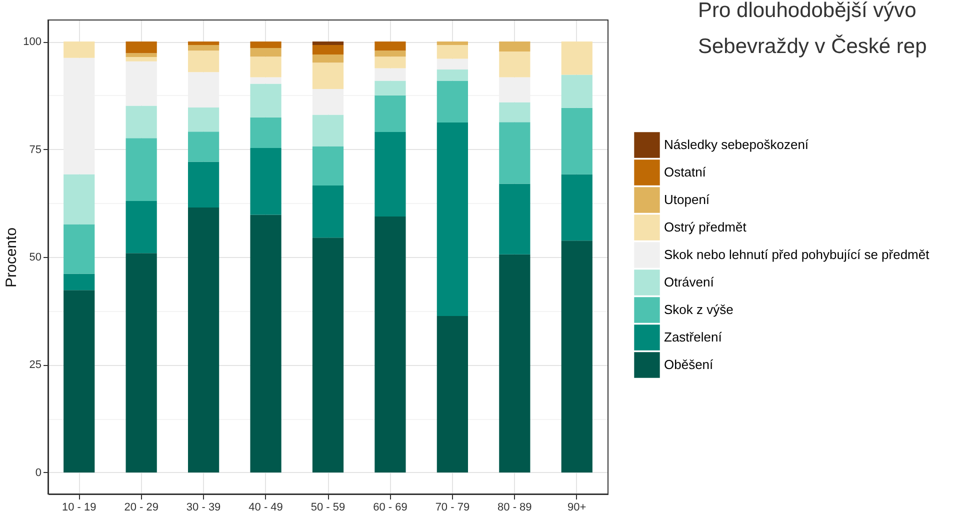  Describe the element at coordinates (203, 508) in the screenshot. I see `x-tick-label: 30 - 39` at that location.